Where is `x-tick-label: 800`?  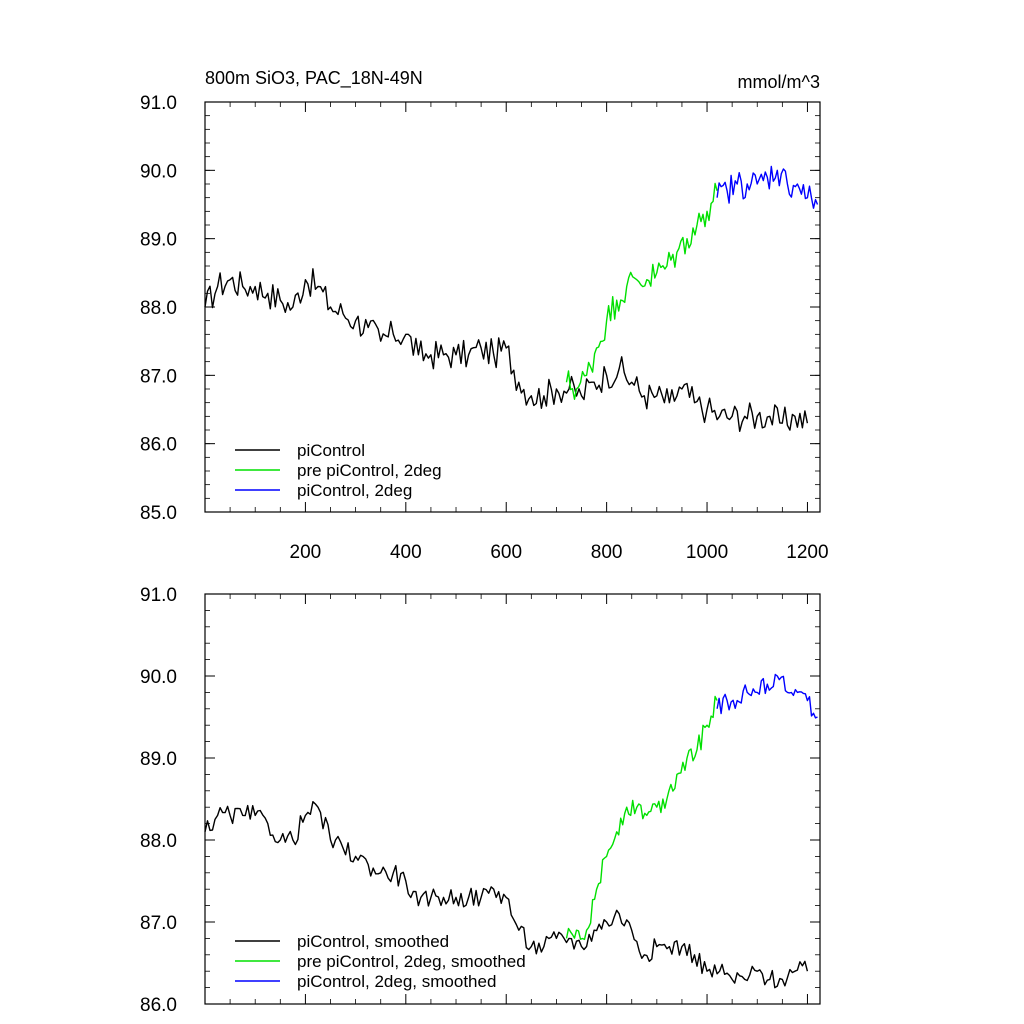 x-tick-label: 800 is located at coordinates (607, 552).